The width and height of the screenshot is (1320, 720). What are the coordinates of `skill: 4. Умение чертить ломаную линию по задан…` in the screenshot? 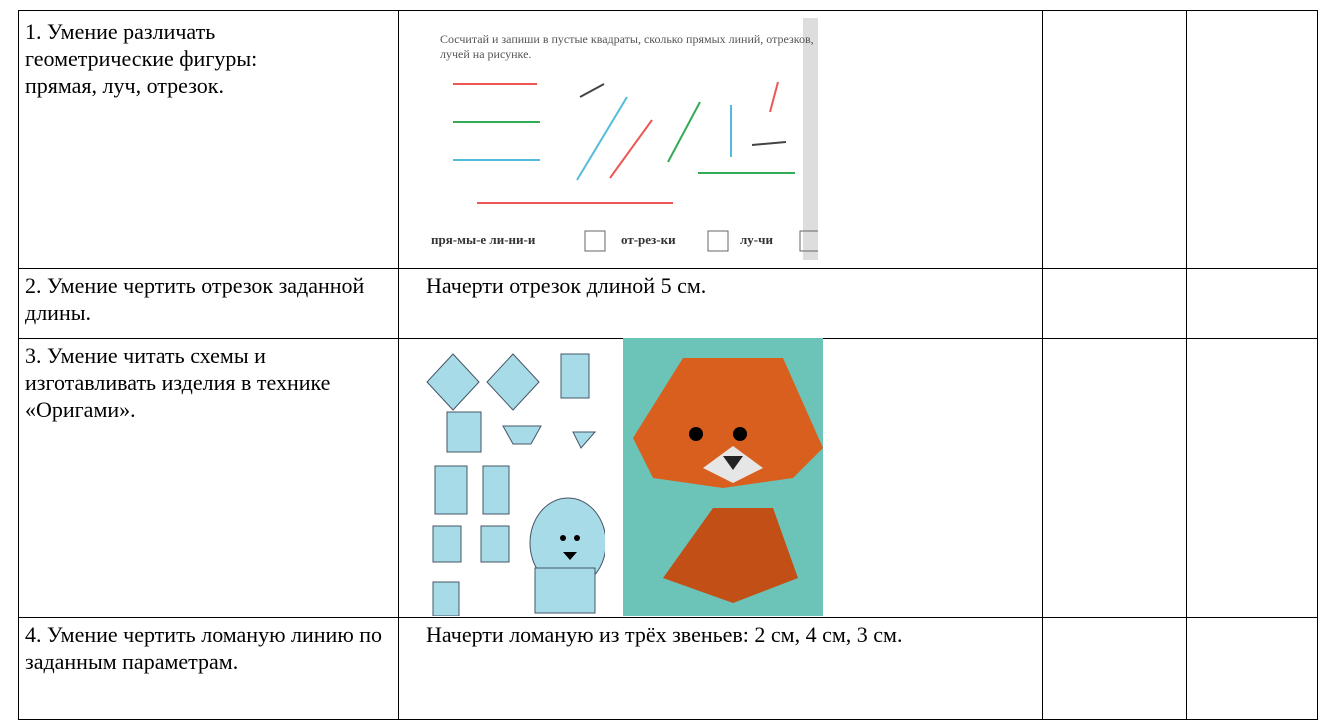 It's located at (204, 648).